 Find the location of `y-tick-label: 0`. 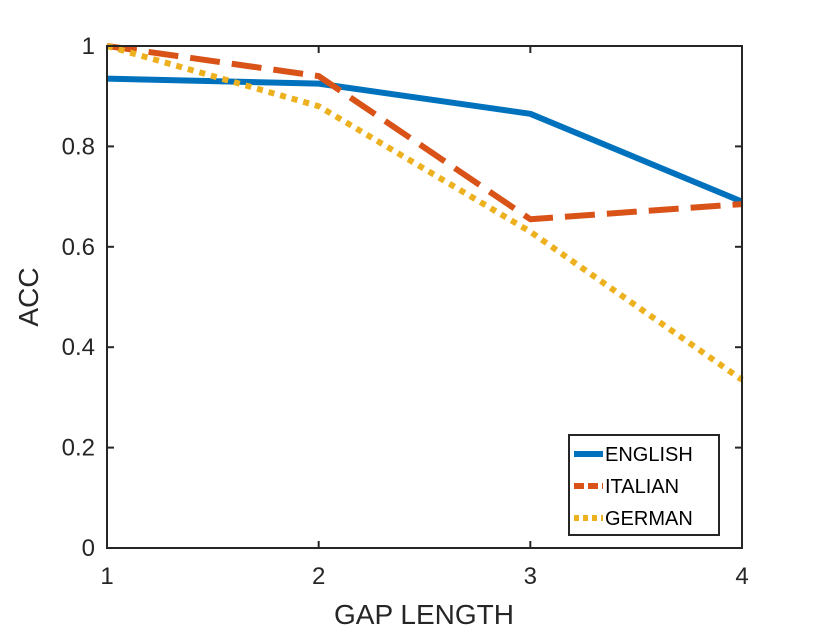

y-tick-label: 0 is located at coordinates (88, 548).